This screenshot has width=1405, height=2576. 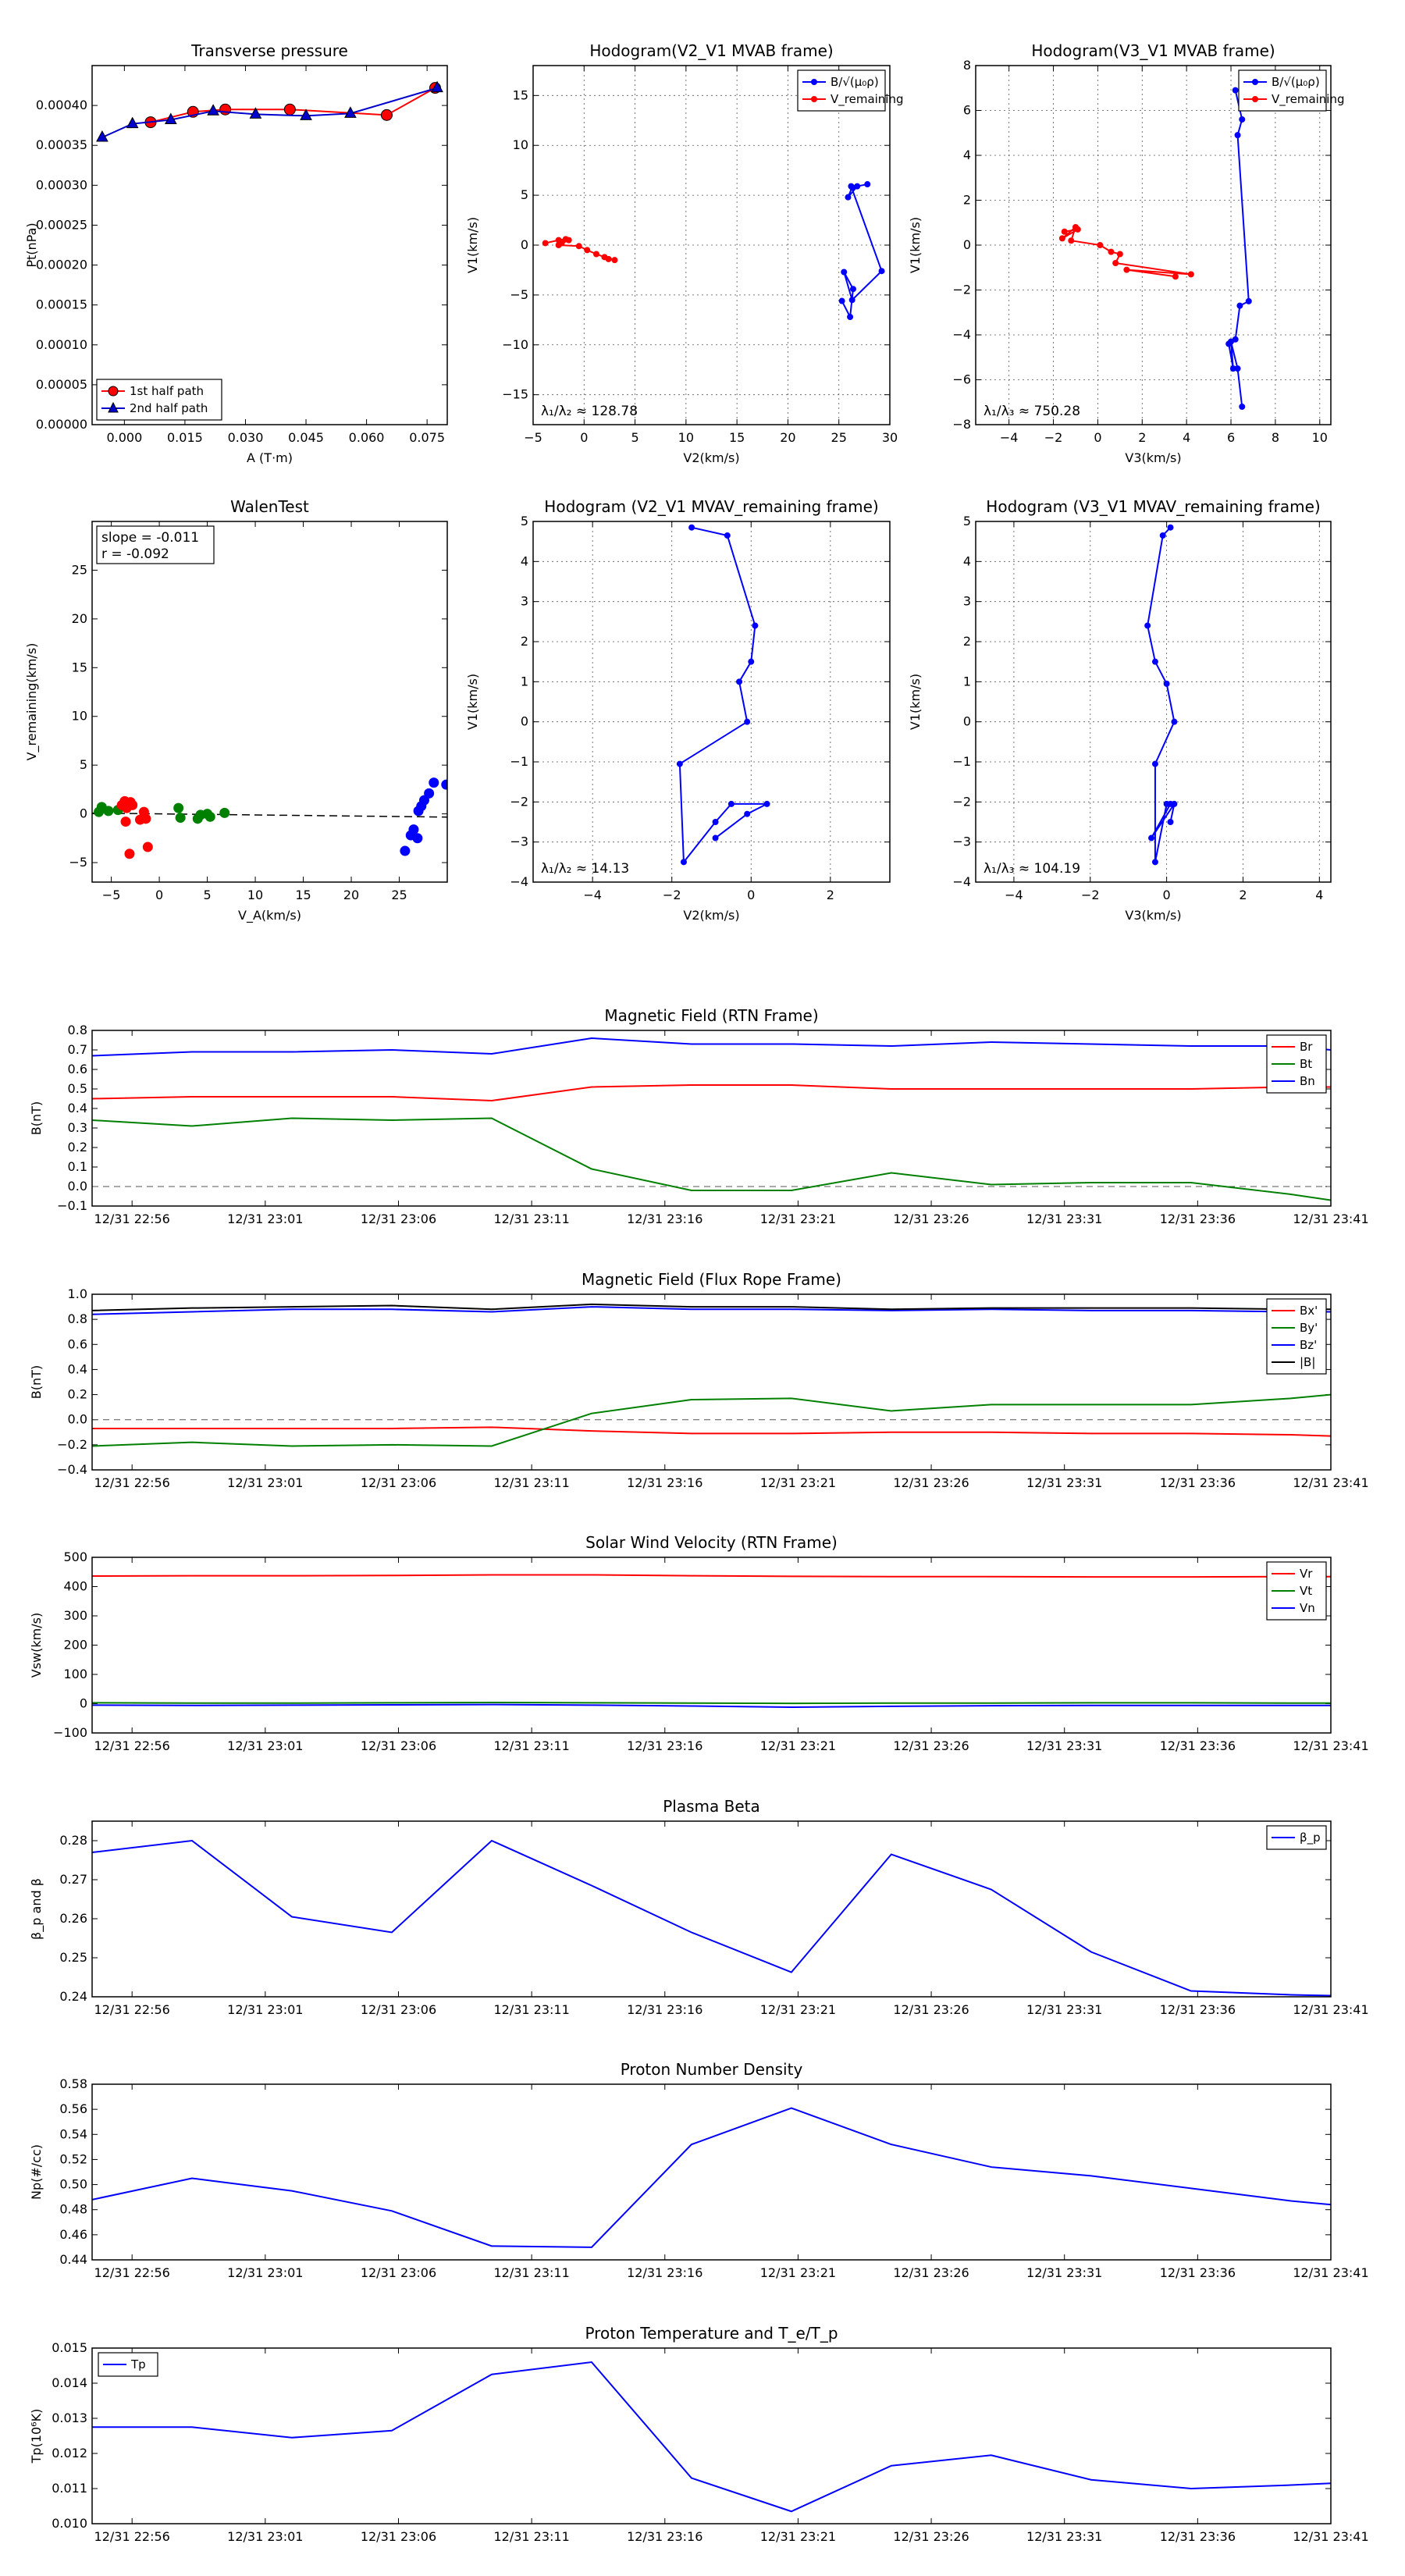 What do you see at coordinates (270, 506) in the screenshot?
I see `chart-title: WalenTest` at bounding box center [270, 506].